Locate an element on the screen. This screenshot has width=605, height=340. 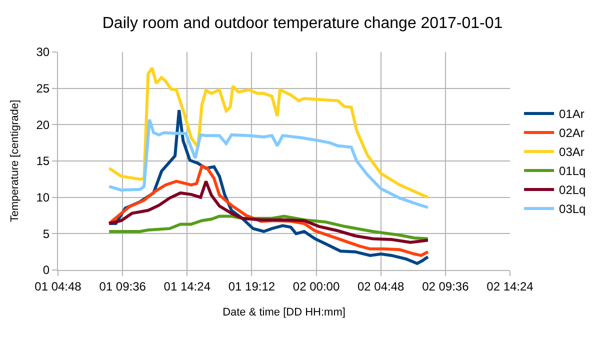
x-tick-label: 02 04:48 is located at coordinates (381, 286).